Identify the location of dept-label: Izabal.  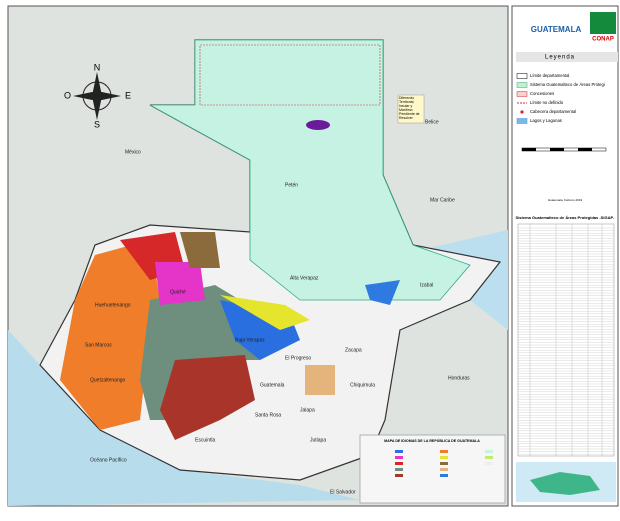
(426, 285).